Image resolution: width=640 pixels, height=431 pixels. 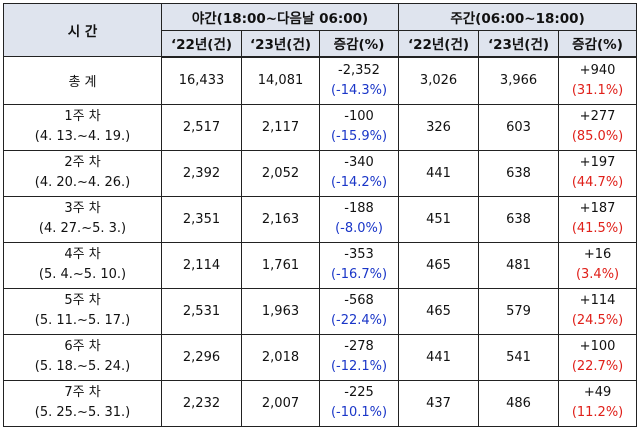 What do you see at coordinates (82, 346) in the screenshot?
I see `week-label: 6주 차` at bounding box center [82, 346].